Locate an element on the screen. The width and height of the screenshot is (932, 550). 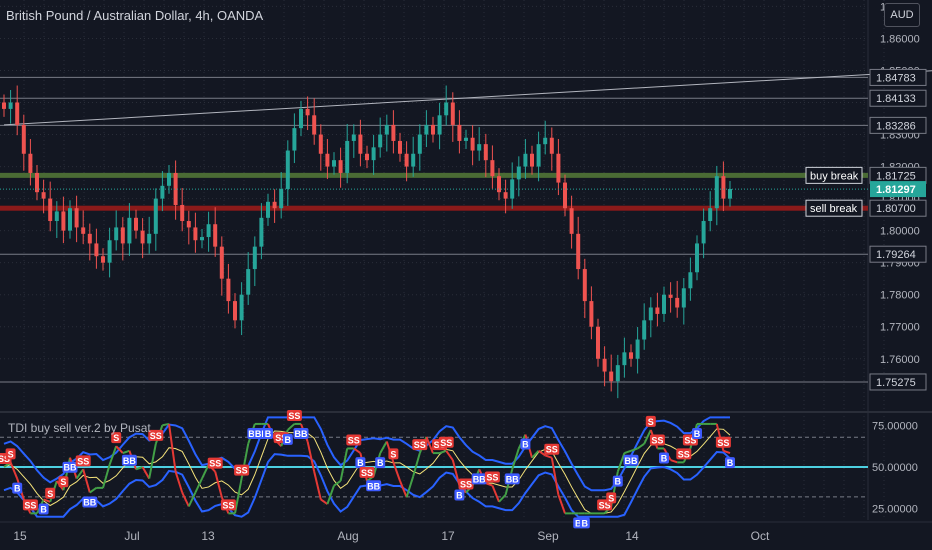
upper-band is located at coordinates (366, 454).